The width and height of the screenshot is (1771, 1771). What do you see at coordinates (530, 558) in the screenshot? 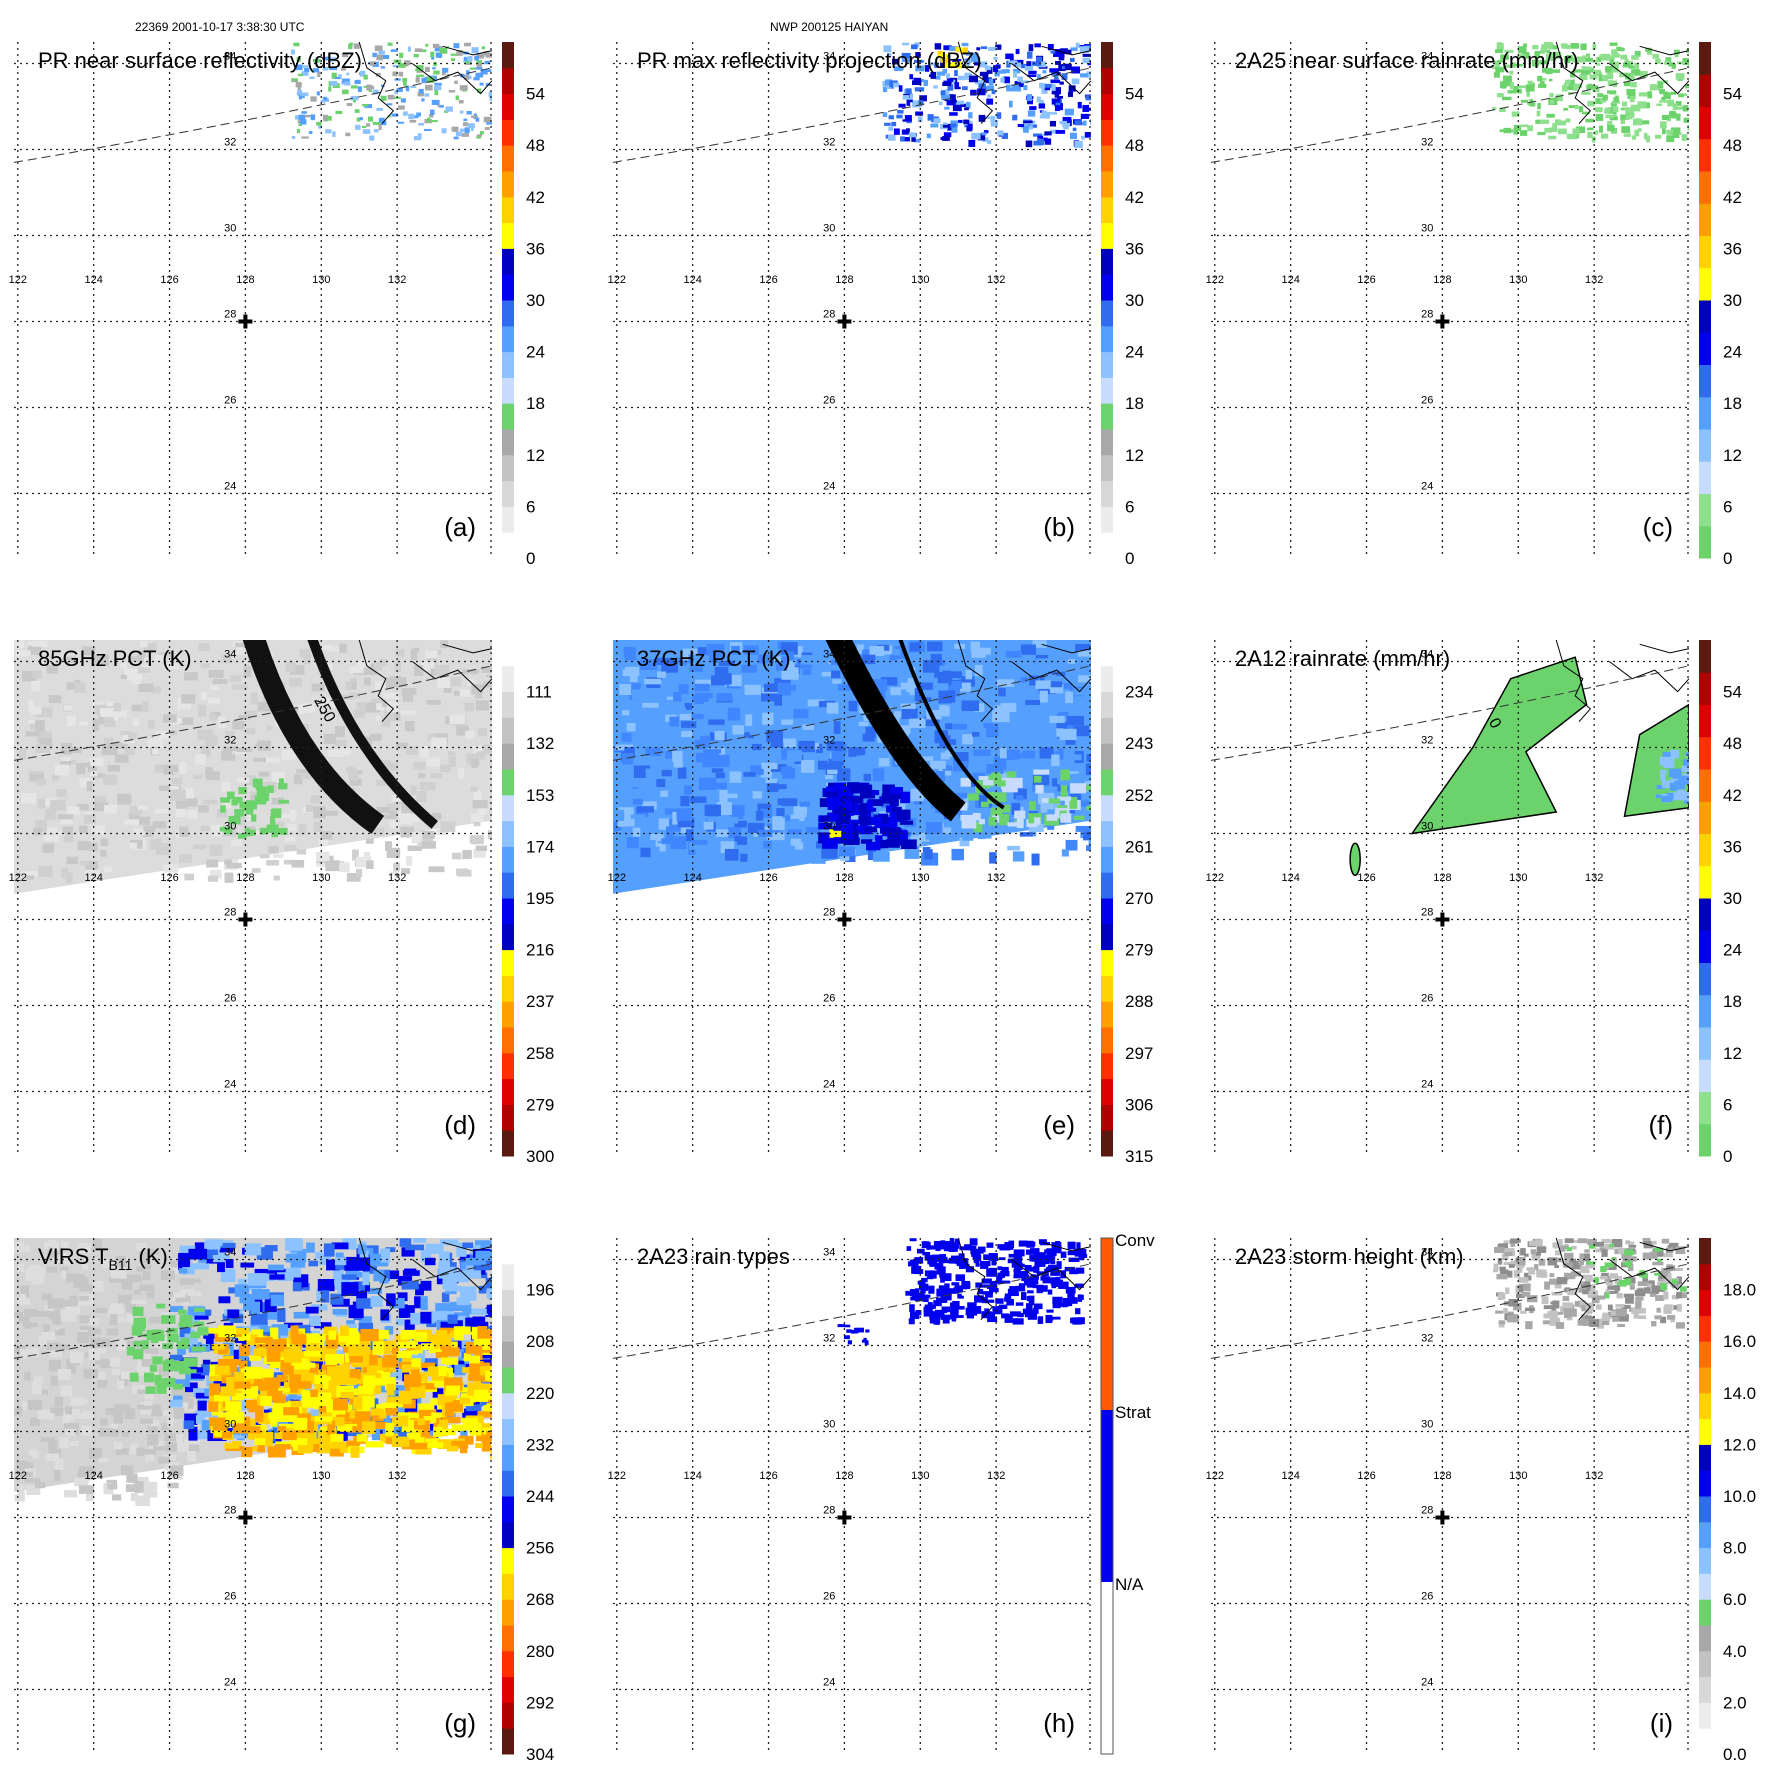
I see `colorbar-tick-label: 0` at bounding box center [530, 558].